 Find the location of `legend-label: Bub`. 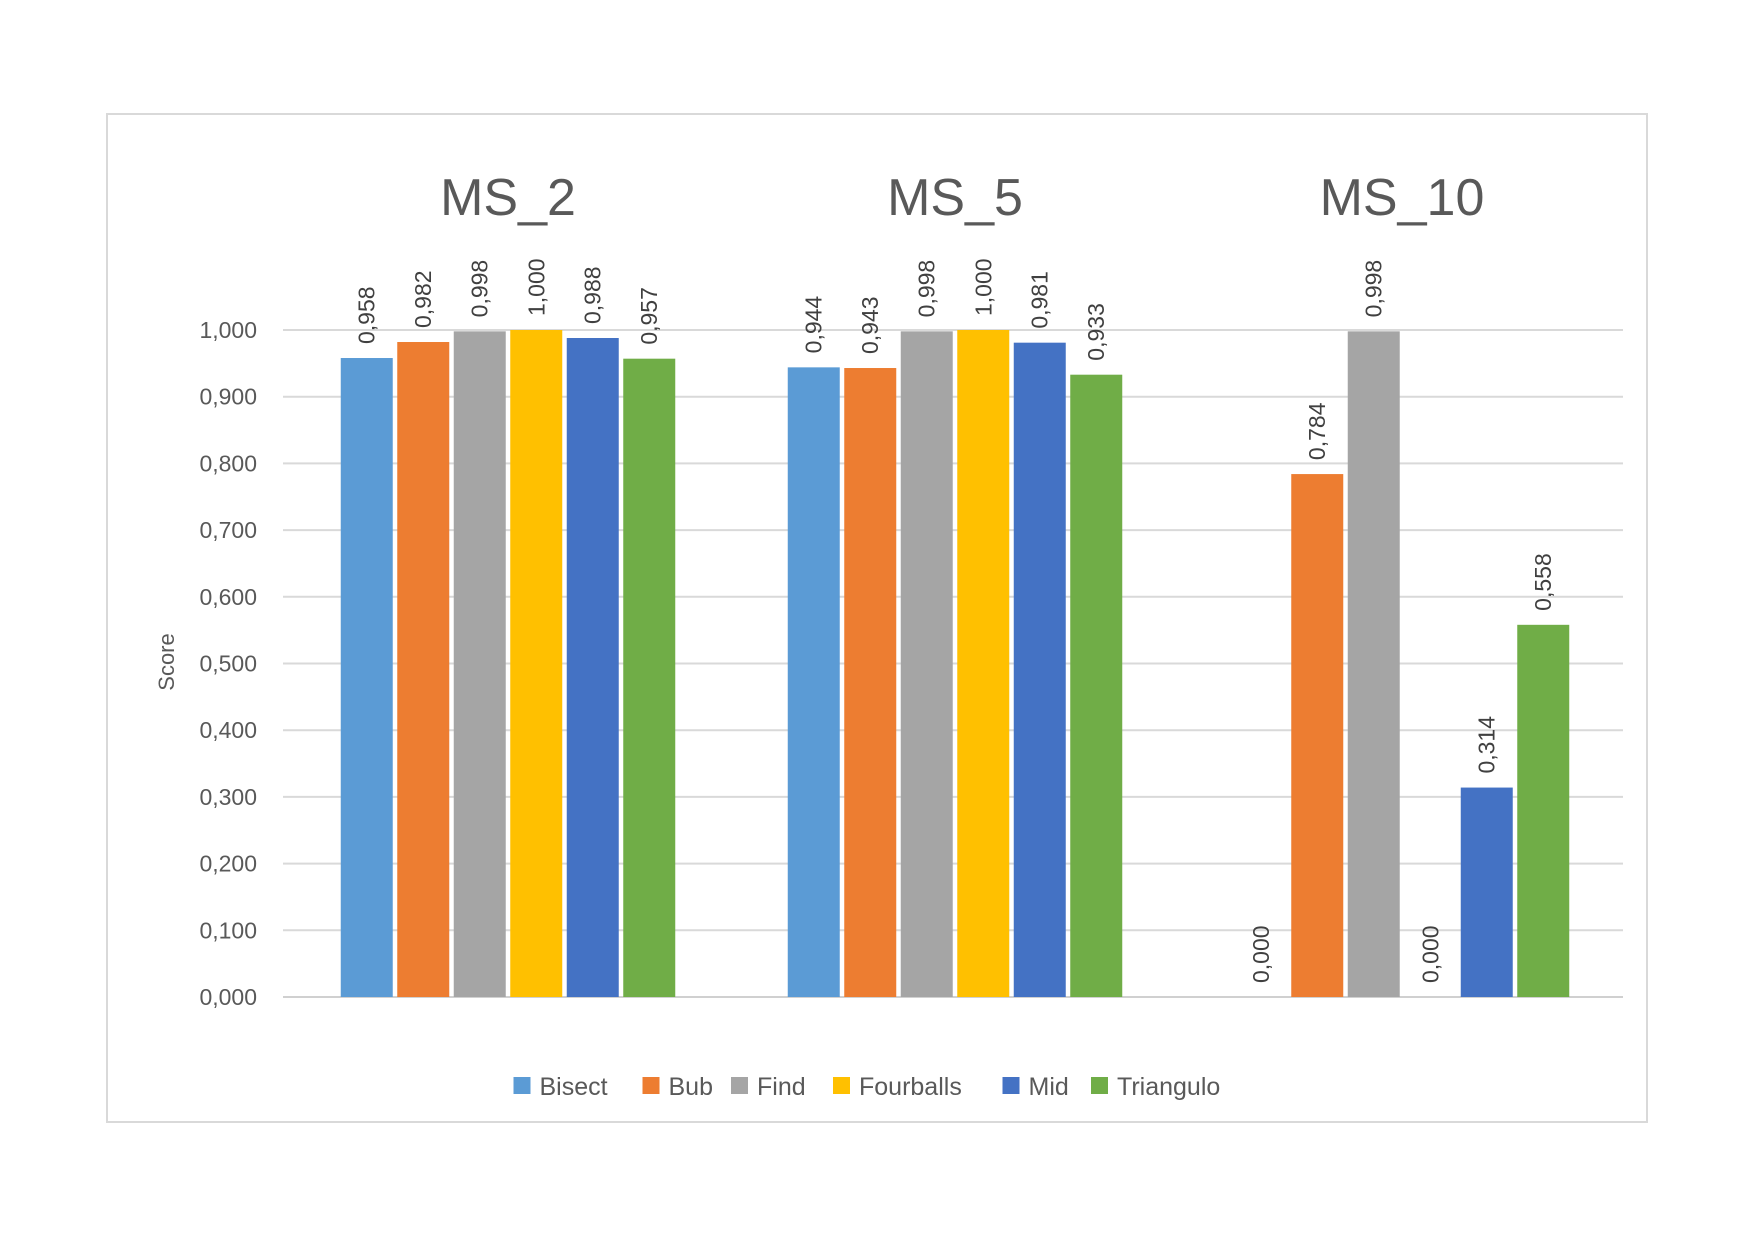

legend-label: Bub is located at coordinates (691, 1087).